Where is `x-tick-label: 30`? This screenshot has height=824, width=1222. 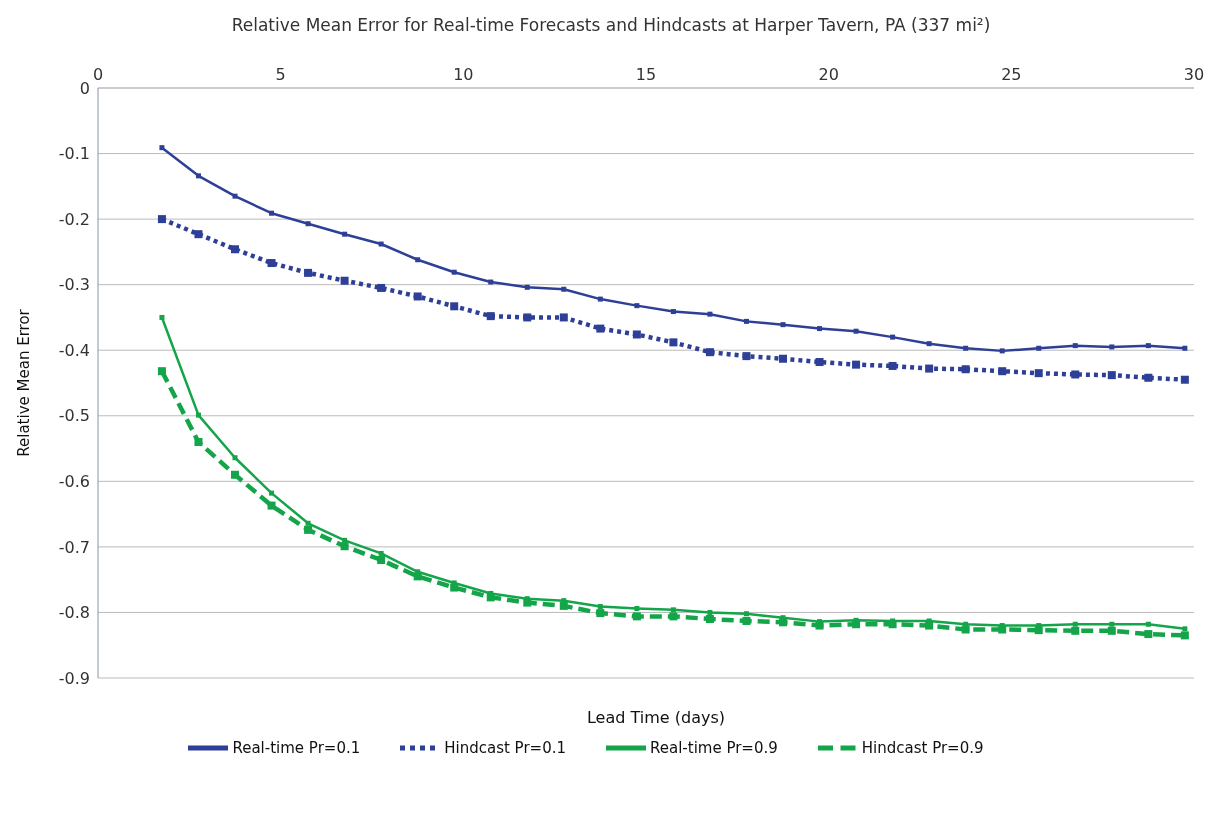 x-tick-label: 30 is located at coordinates (1194, 74).